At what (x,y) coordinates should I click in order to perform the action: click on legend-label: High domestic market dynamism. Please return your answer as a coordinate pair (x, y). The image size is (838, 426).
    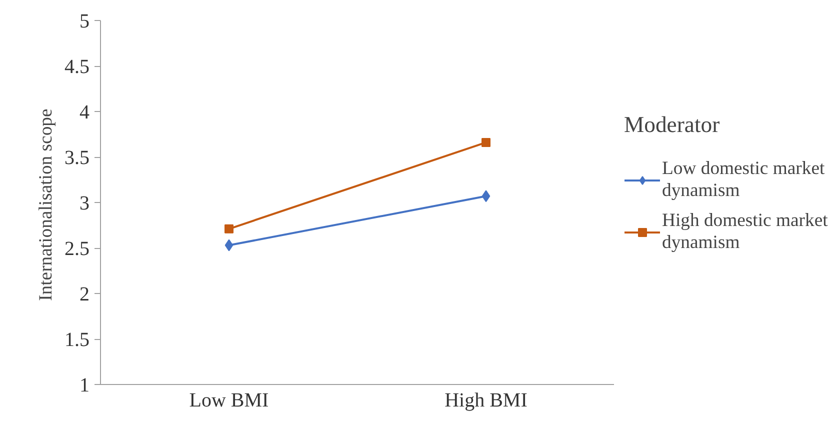
    Looking at the image, I should click on (745, 232).